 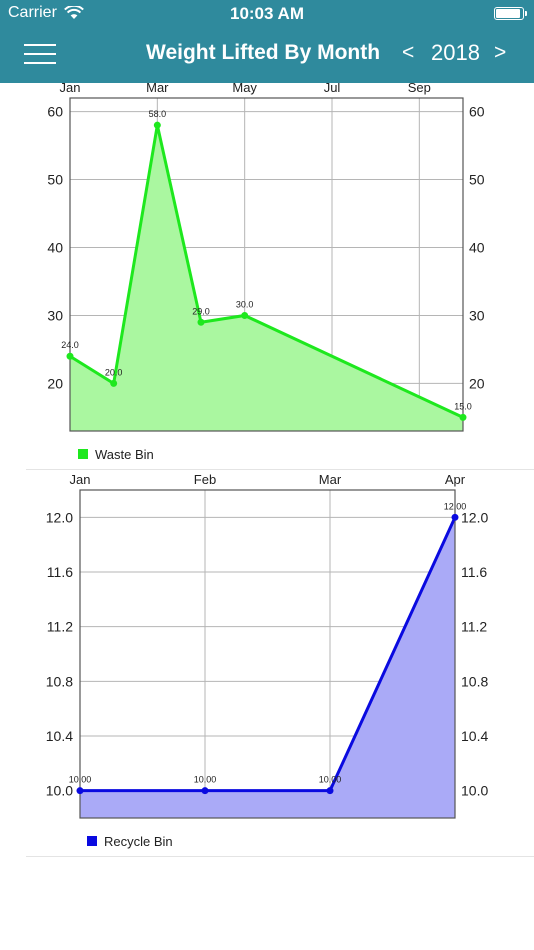 I want to click on y-tick-label-right: 10.4, so click(x=474, y=736).